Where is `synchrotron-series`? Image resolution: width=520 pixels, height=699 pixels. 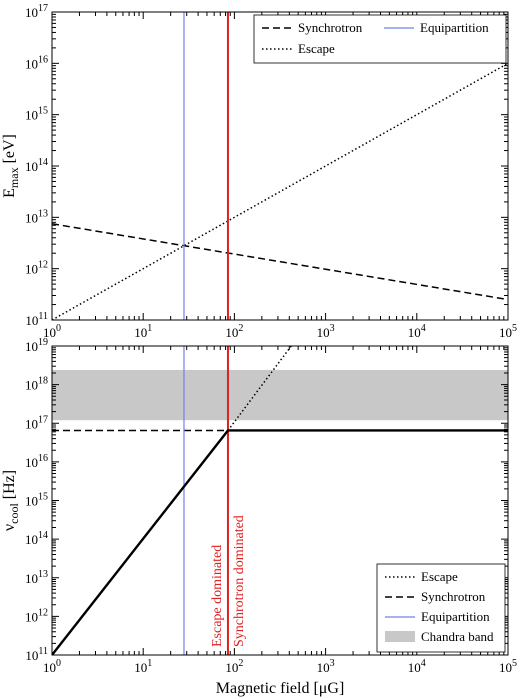 synchrotron-series is located at coordinates (280, 262).